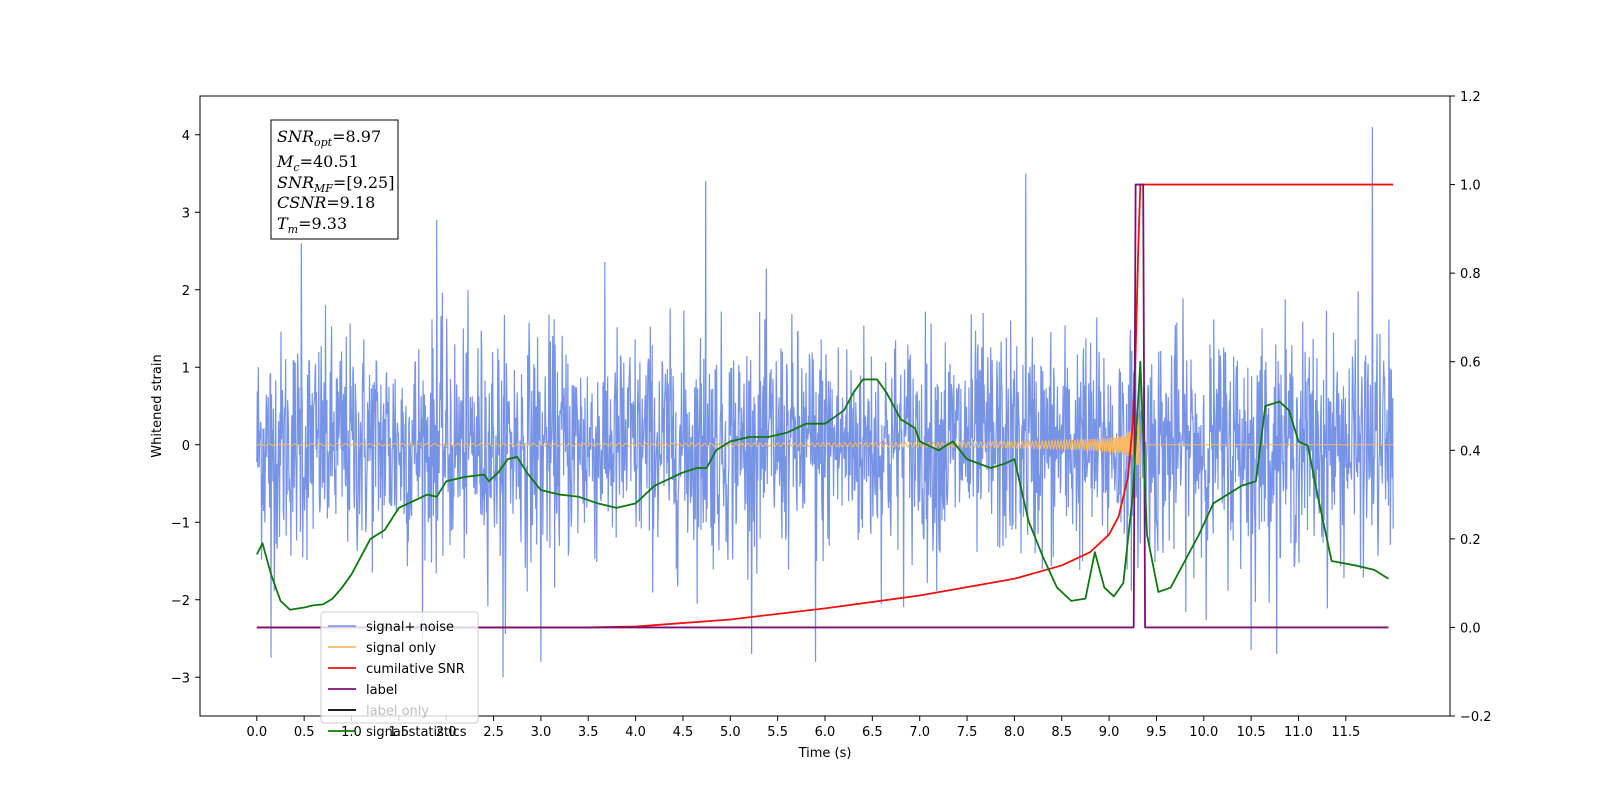  I want to click on x-tick-label: 11.0, so click(1298, 732).